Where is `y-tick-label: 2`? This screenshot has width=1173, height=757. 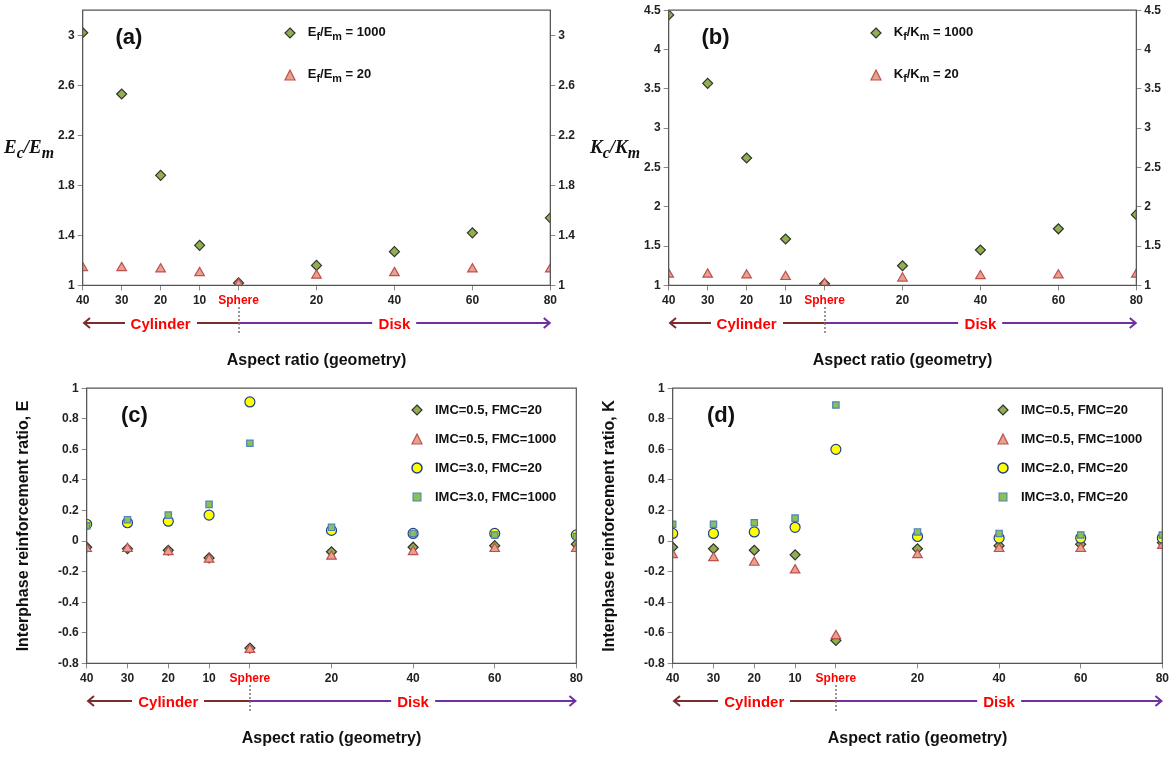
y-tick-label: 2 is located at coordinates (657, 206).